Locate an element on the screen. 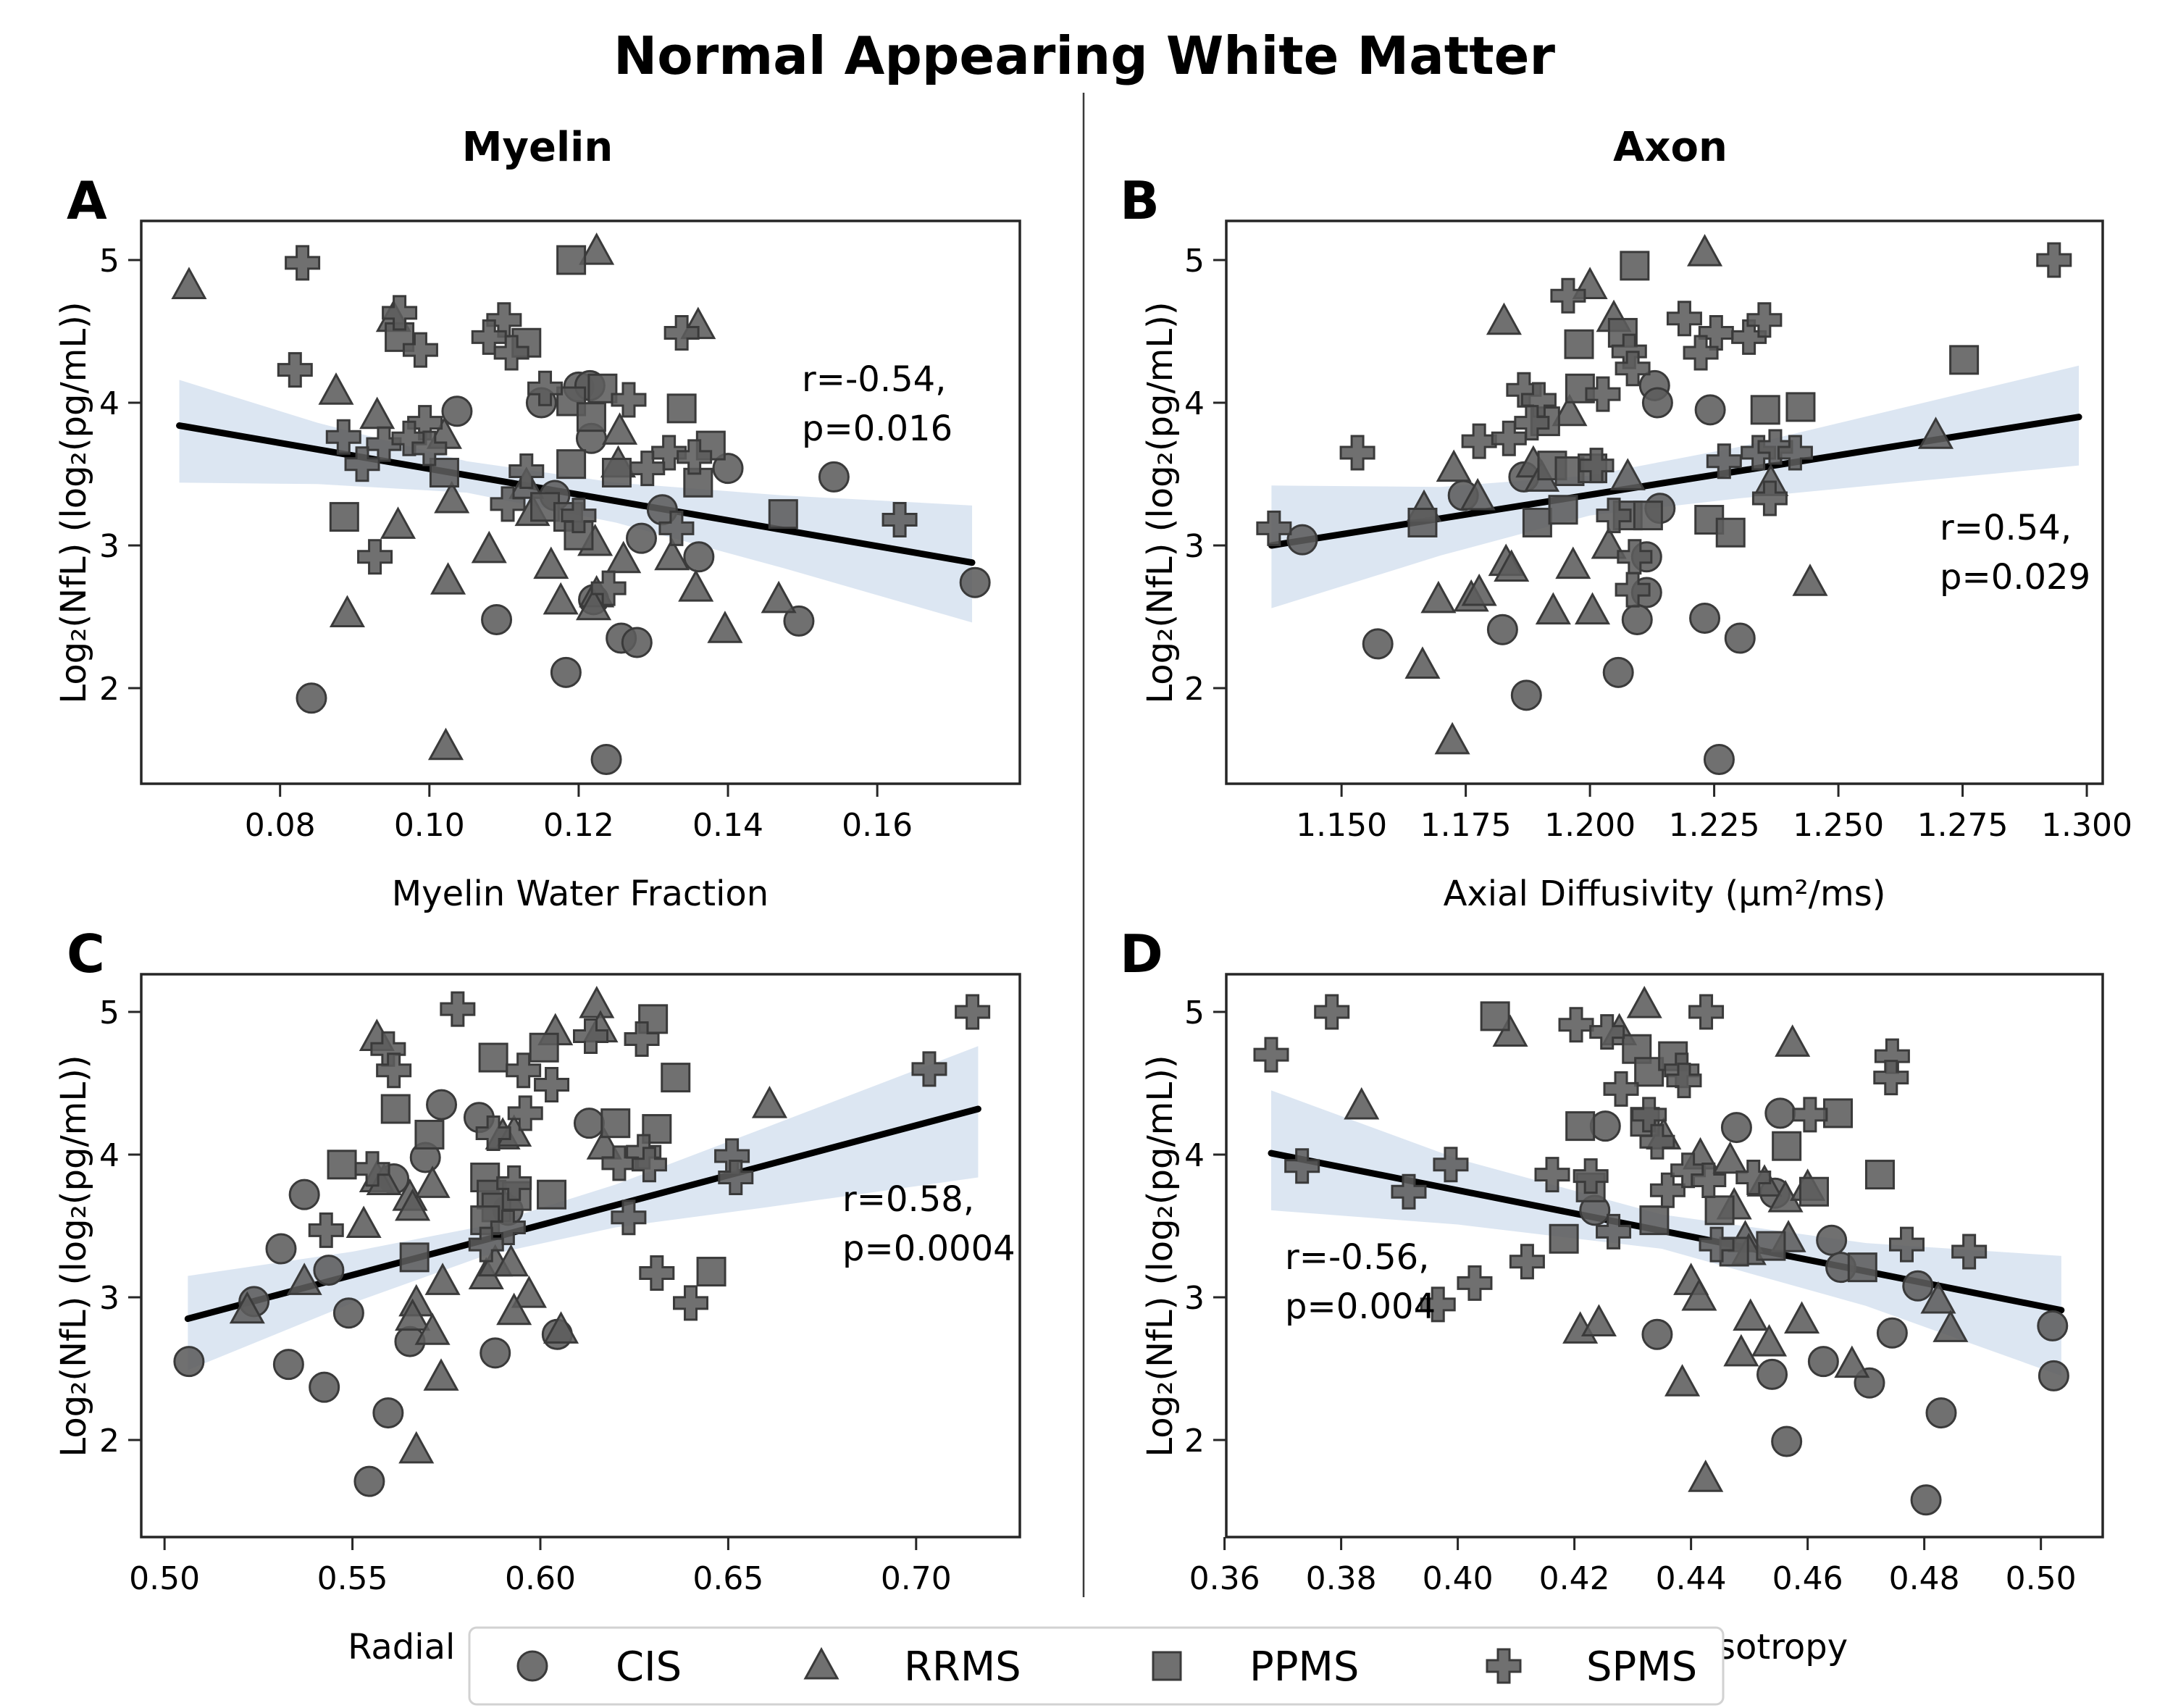  x-tick-label: 0.16 is located at coordinates (877, 825).